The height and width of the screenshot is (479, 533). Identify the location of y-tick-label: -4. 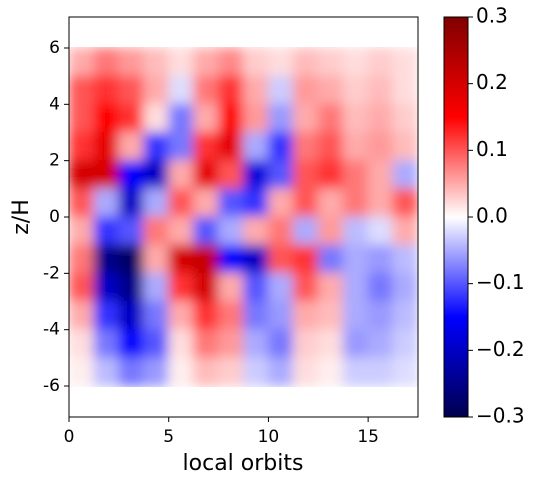
(51, 330).